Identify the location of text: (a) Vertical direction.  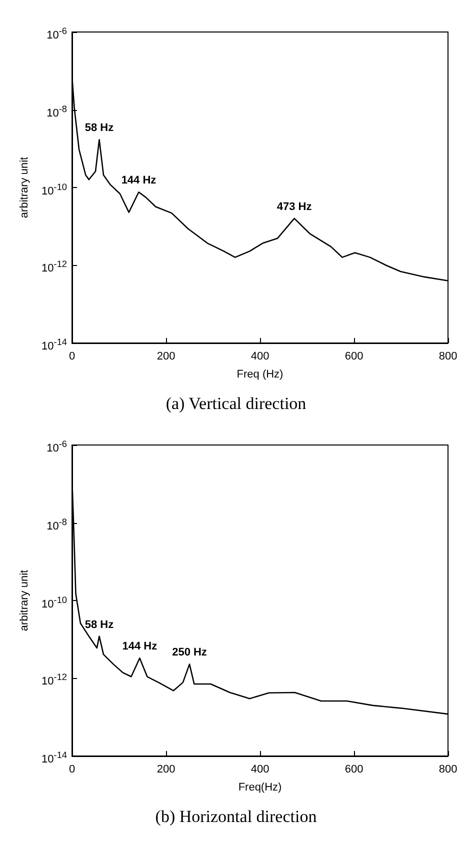
(236, 403).